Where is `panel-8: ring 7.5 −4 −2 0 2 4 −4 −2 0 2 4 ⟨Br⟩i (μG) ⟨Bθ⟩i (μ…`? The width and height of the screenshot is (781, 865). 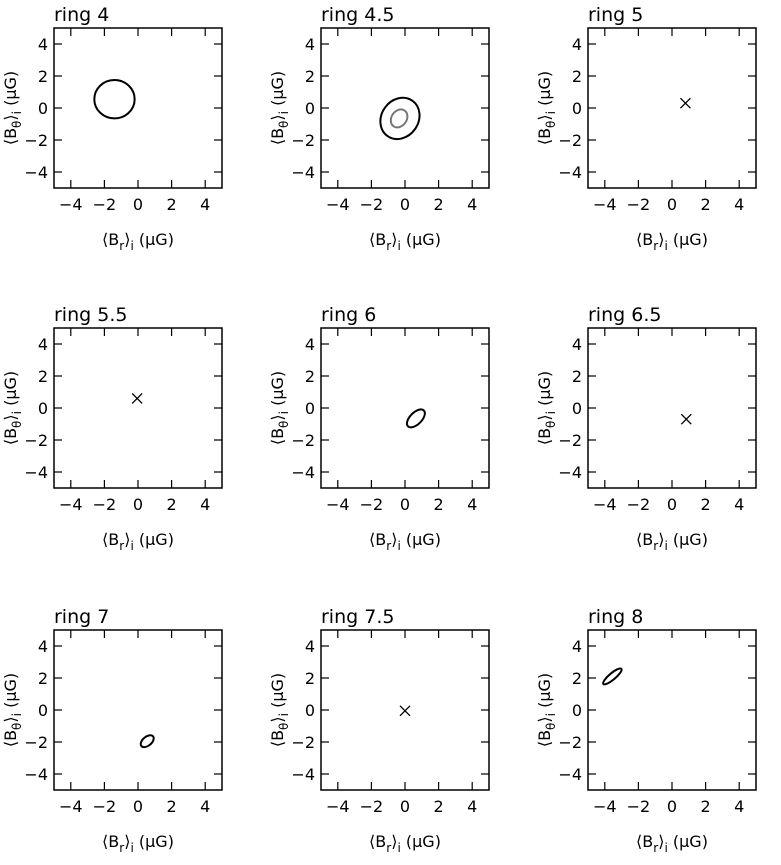
panel-8: ring 7.5 −4 −2 0 2 4 −4 −2 0 2 4 ⟨Br⟩i (μG) ⟨Bθ⟩i (μ… is located at coordinates (379, 730).